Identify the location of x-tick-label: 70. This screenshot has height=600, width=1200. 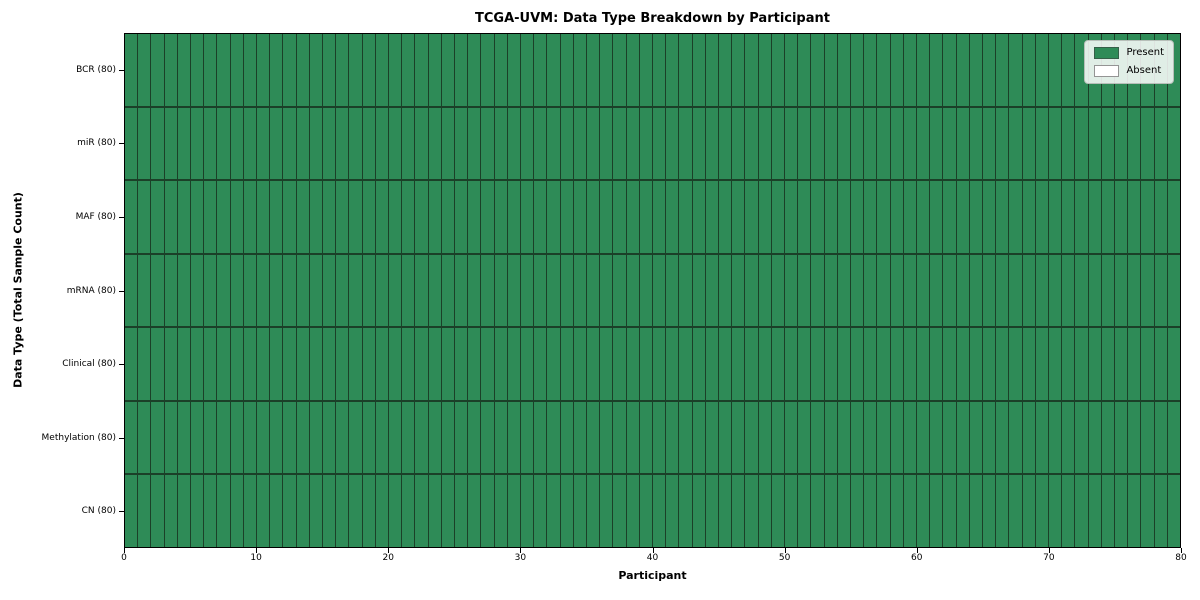
(1049, 558).